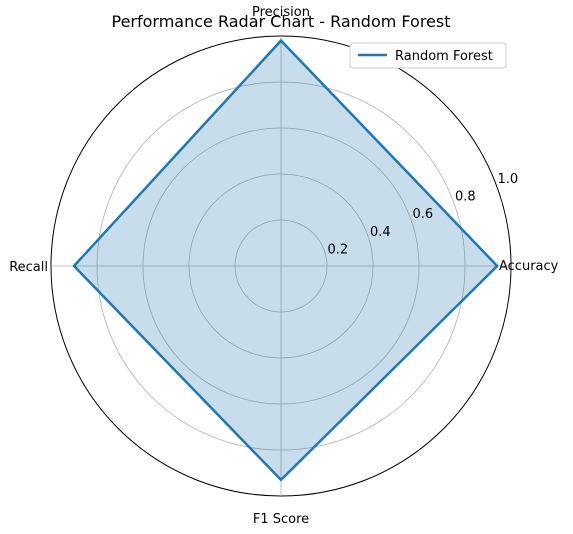 The height and width of the screenshot is (534, 573). Describe the element at coordinates (507, 179) in the screenshot. I see `r-tick-label: 1.0` at that location.